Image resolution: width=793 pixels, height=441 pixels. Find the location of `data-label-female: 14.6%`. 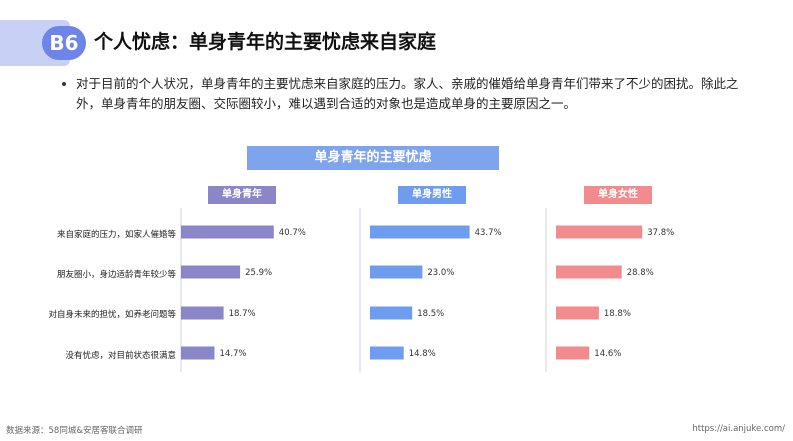

data-label-female: 14.6% is located at coordinates (607, 354).